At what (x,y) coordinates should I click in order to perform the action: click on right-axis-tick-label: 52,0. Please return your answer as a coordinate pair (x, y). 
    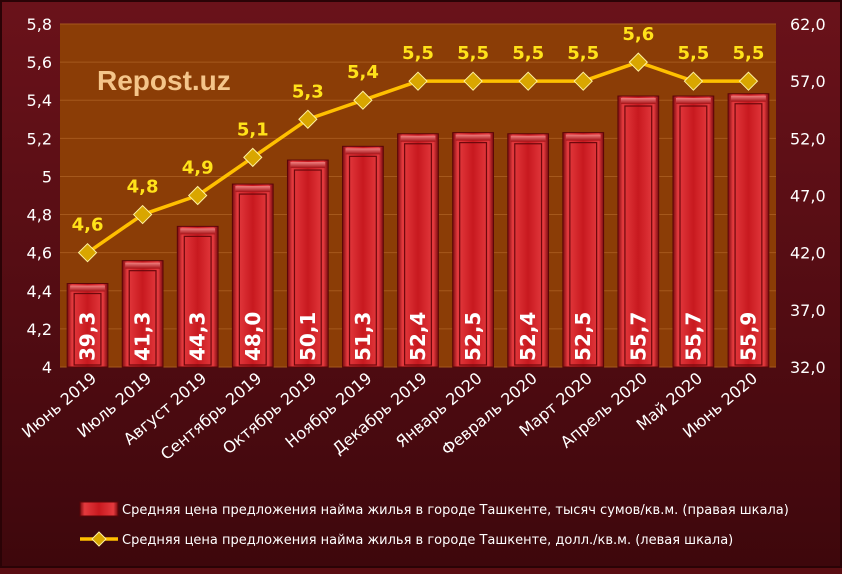
    Looking at the image, I should click on (808, 138).